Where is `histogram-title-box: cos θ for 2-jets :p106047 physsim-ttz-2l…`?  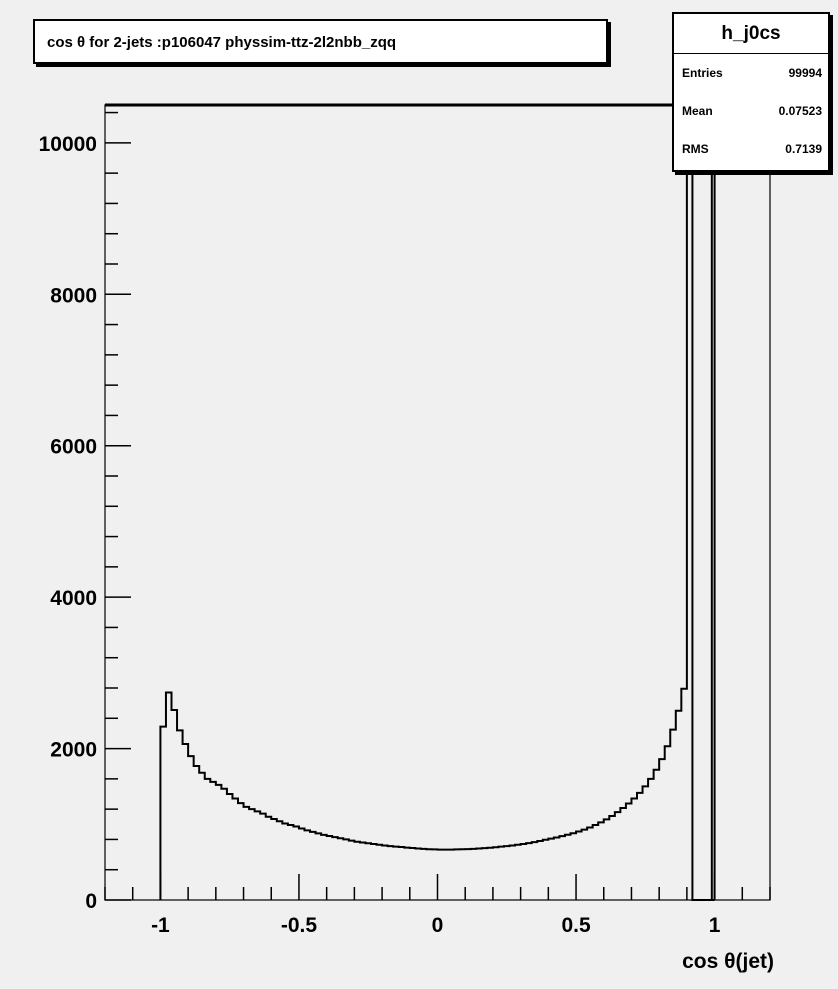 histogram-title-box: cos θ for 2-jets :p106047 physsim-ttz-2l… is located at coordinates (320, 41).